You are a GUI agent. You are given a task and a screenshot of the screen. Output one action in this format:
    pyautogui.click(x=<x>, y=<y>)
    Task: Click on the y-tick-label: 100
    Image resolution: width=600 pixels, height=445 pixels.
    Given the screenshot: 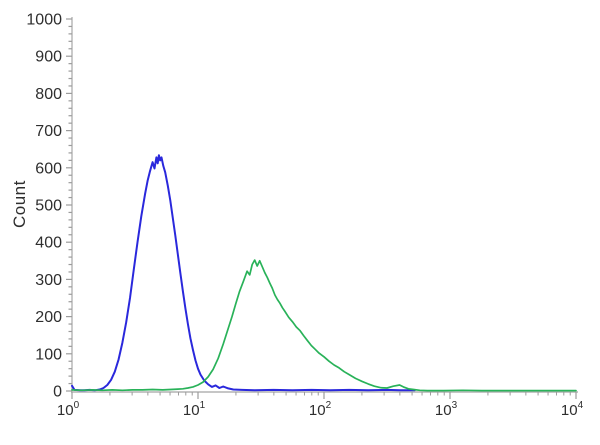 What is the action you would take?
    pyautogui.click(x=48, y=354)
    